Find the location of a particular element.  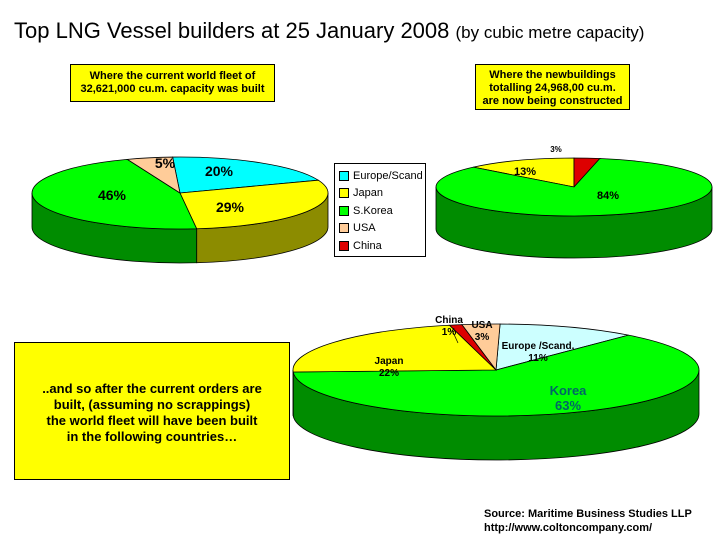

caption-line: the world fleet will have been built is located at coordinates (152, 420).